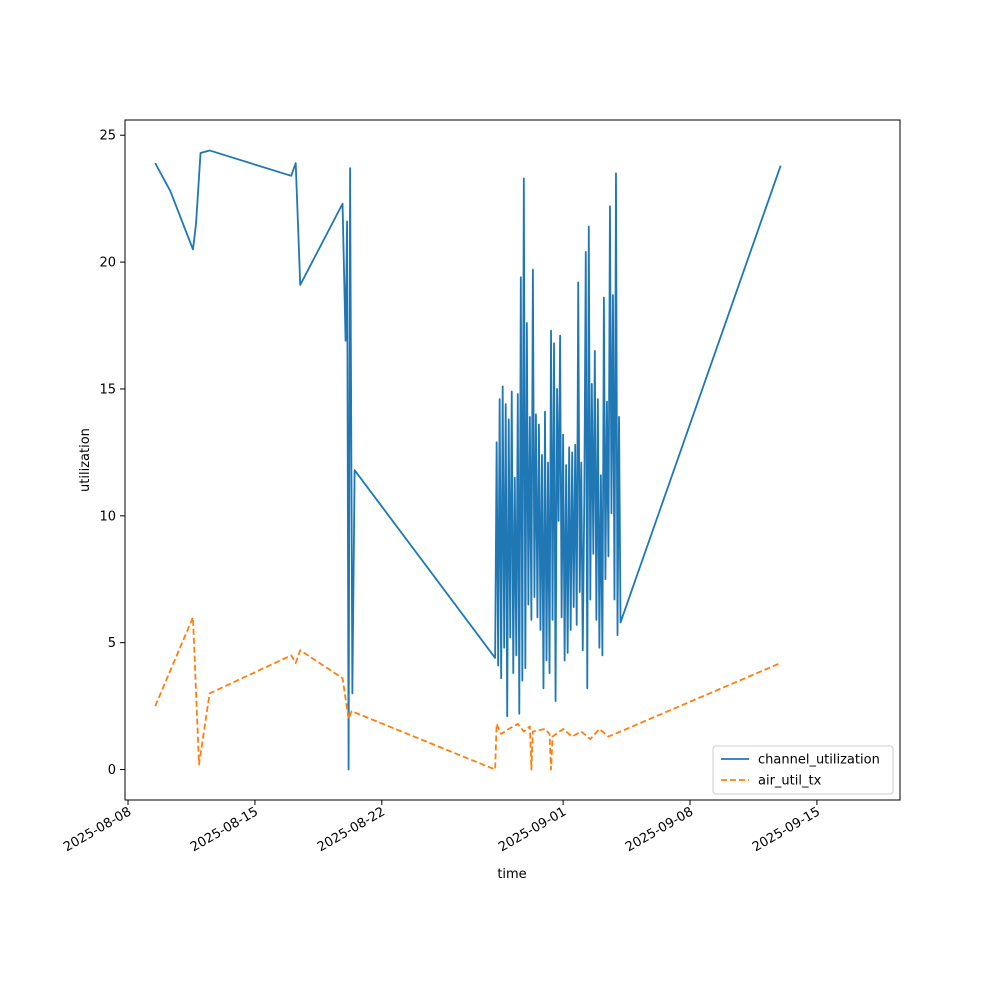 This screenshot has width=1000, height=1000. I want to click on y-tick-label: 10, so click(107, 516).